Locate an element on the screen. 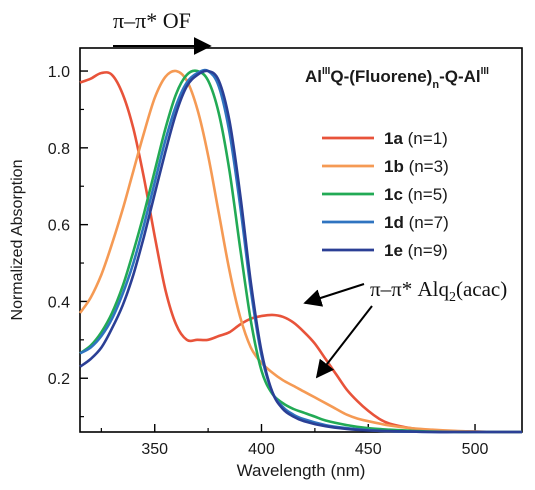 Image resolution: width=535 pixels, height=490 pixels. legend-label-1d: 1d (n=7) is located at coordinates (416, 222).